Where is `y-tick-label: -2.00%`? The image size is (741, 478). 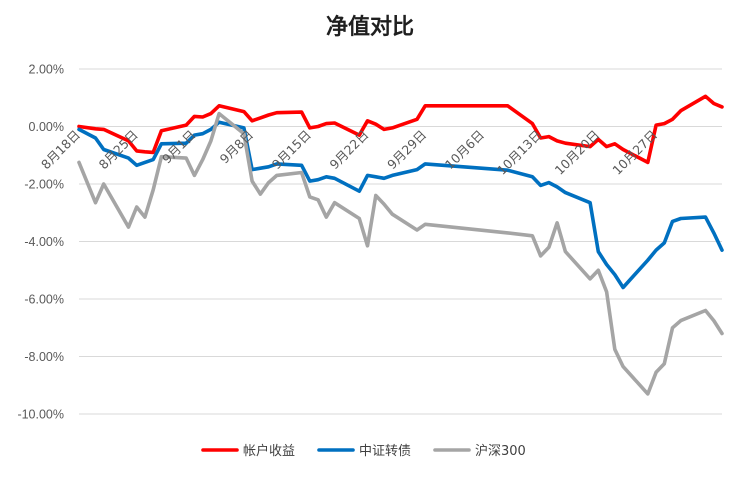 y-tick-label: -2.00% is located at coordinates (44, 185).